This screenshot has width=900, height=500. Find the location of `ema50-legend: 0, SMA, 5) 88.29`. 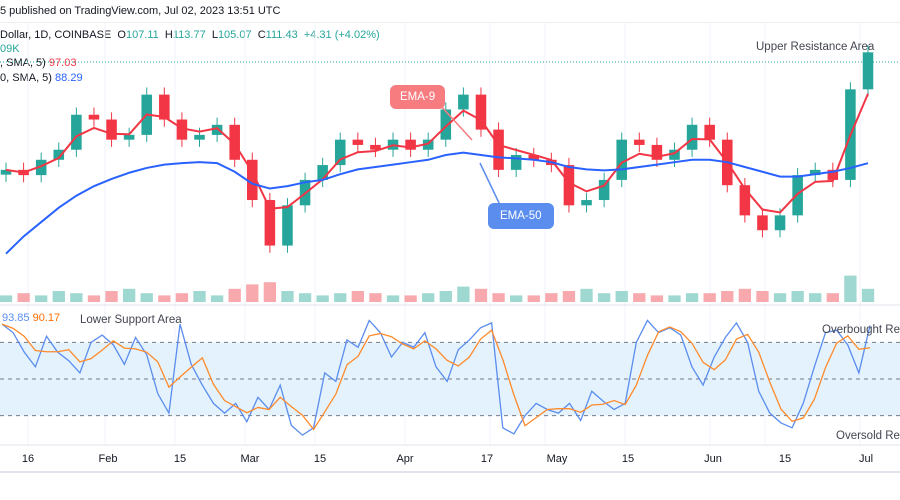

ema50-legend: 0, SMA, 5) 88.29 is located at coordinates (41, 78).